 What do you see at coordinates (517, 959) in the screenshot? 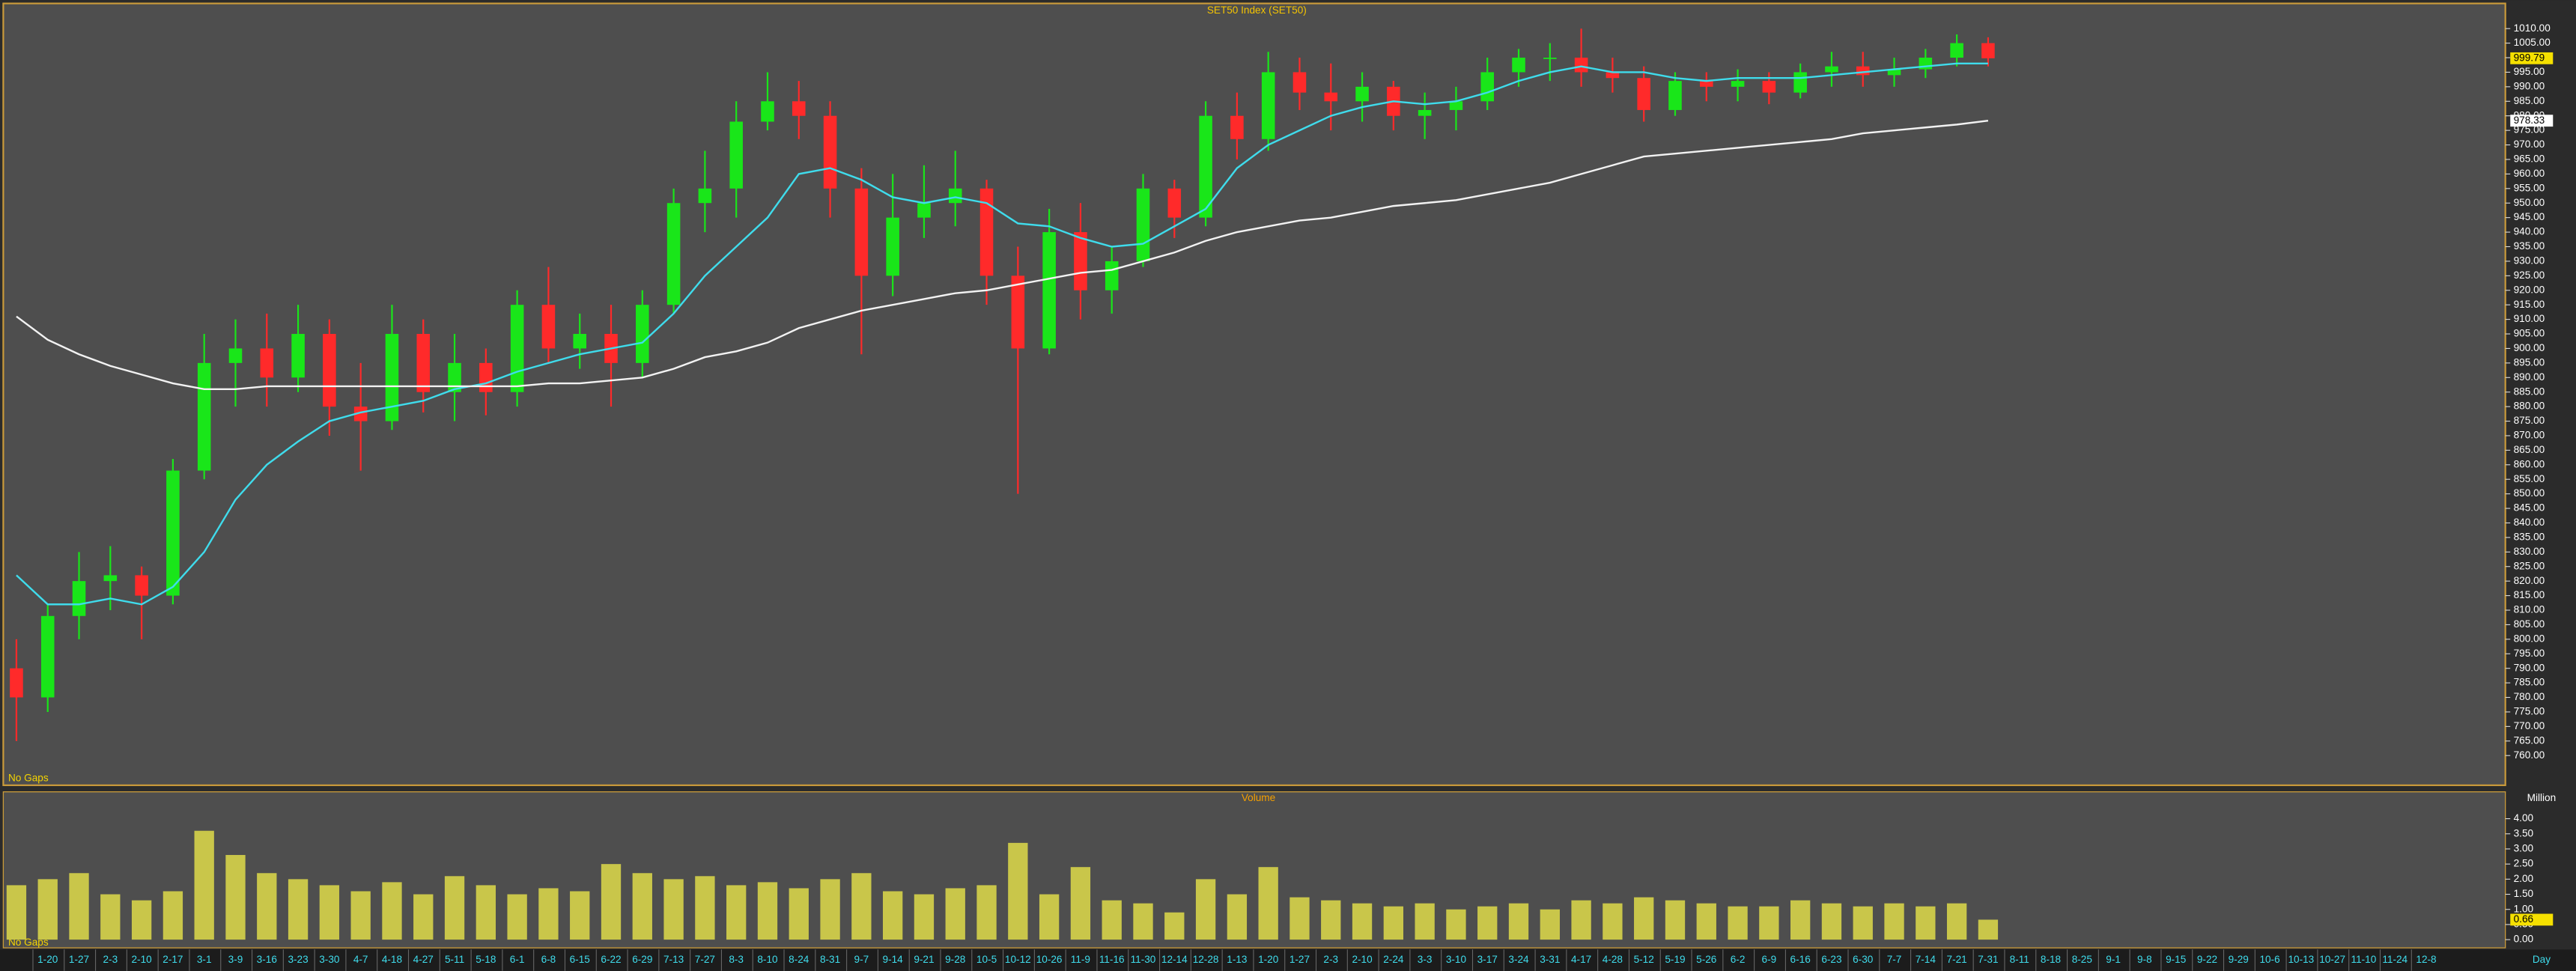
I see `x-tick-label: 6-1` at bounding box center [517, 959].